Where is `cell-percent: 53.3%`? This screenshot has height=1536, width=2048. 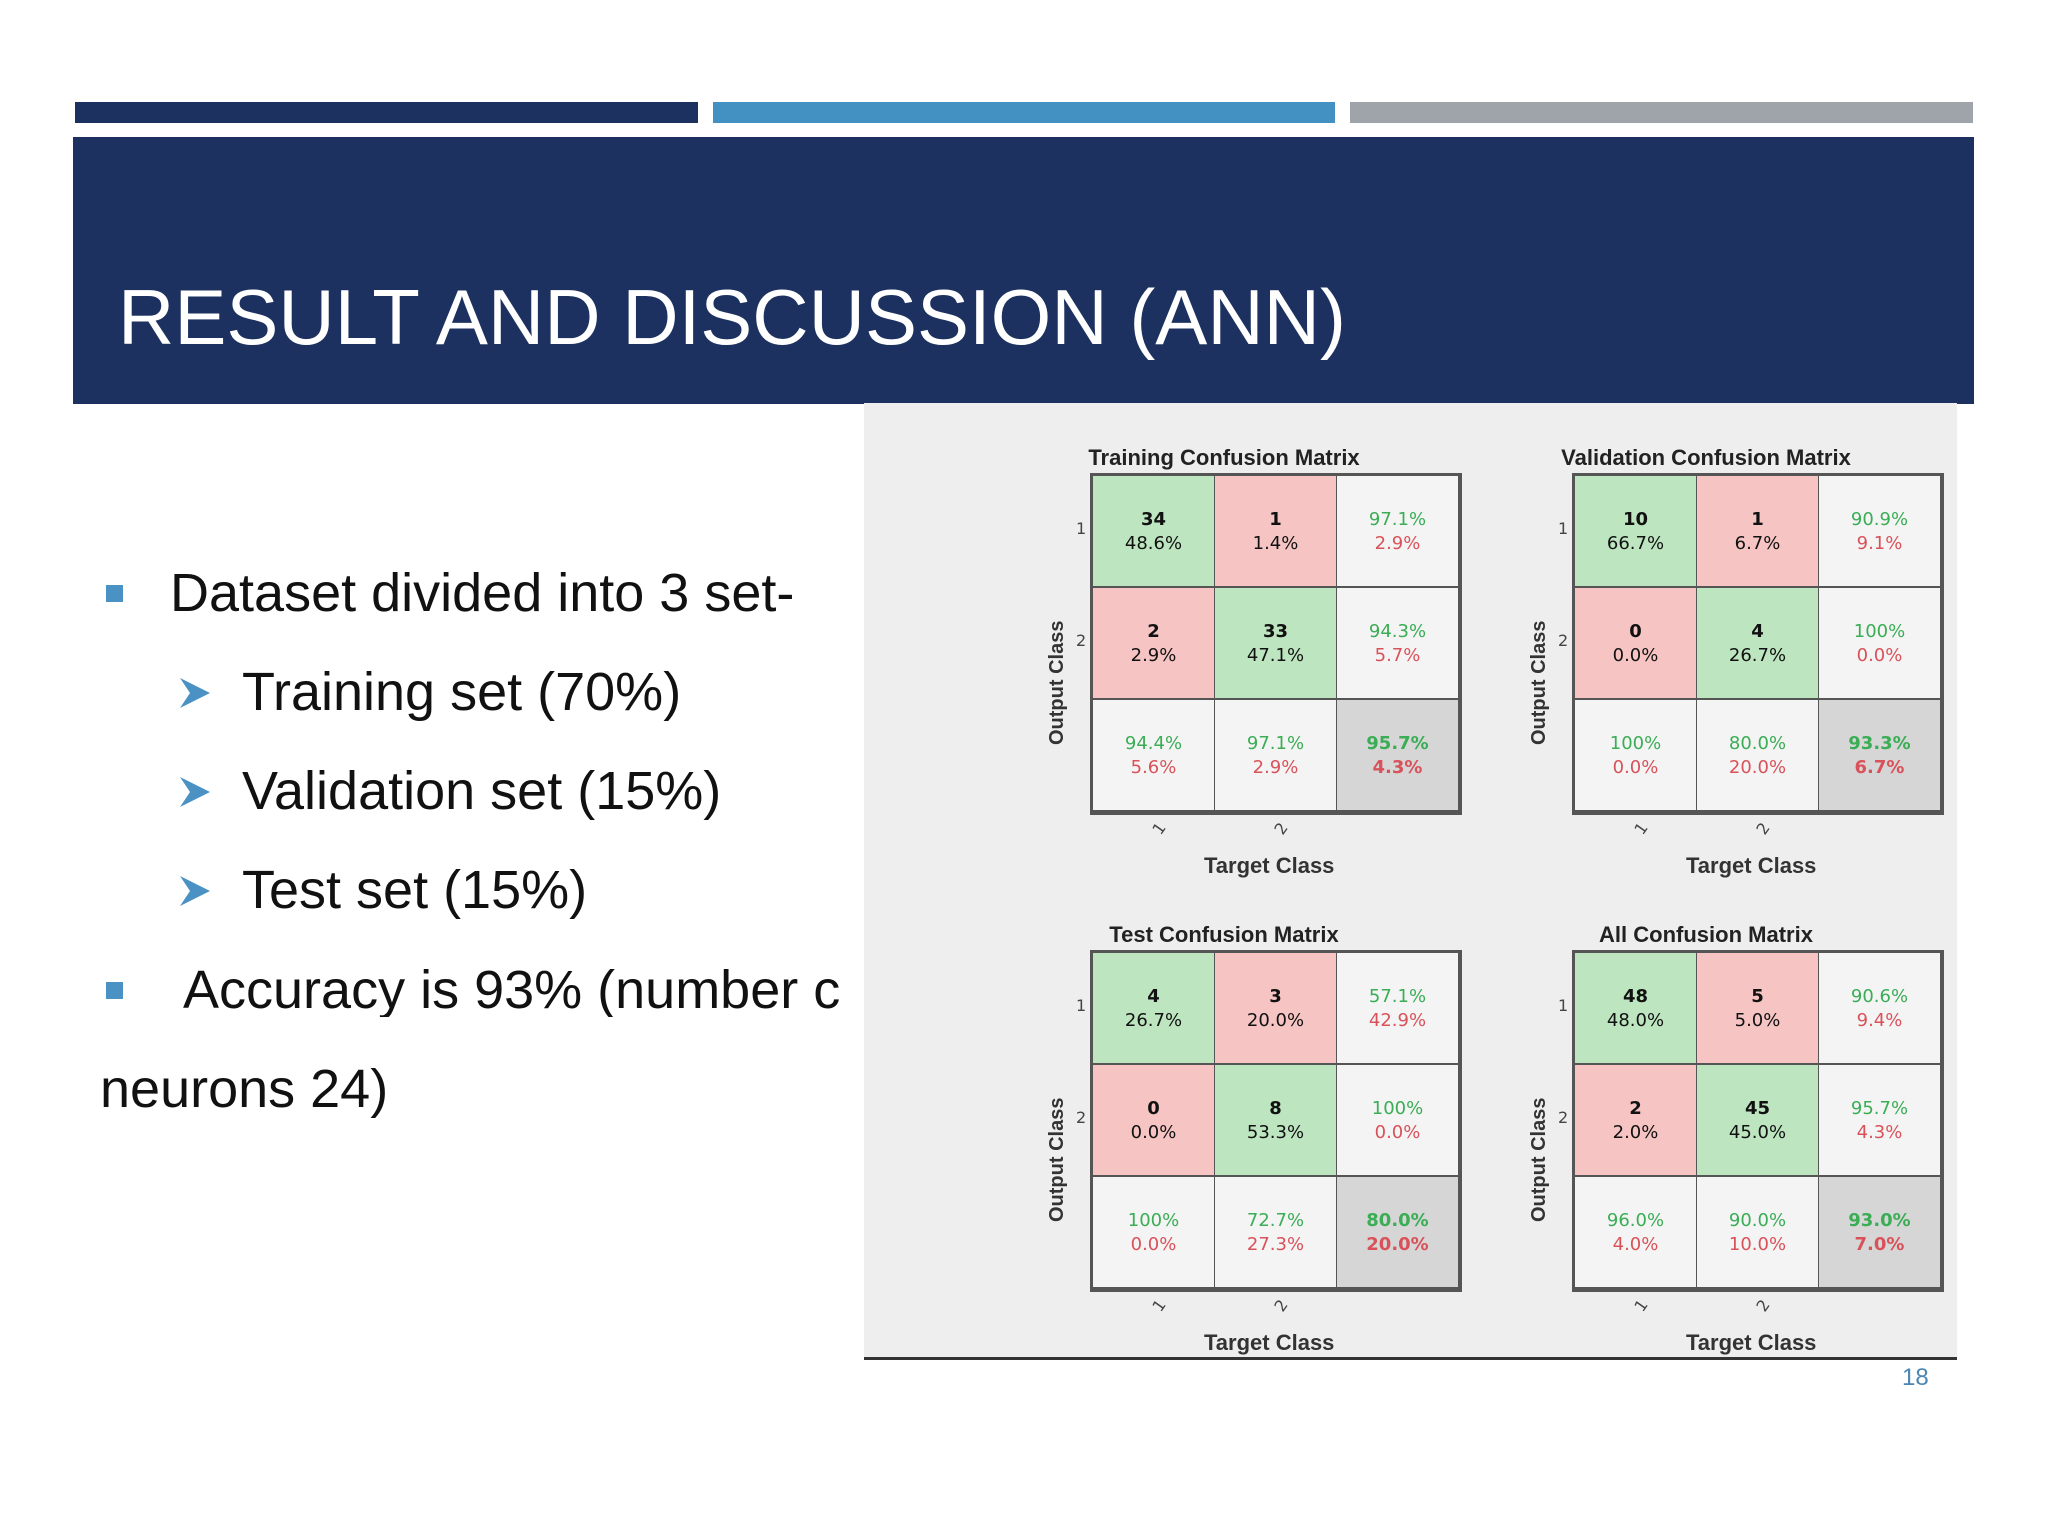
cell-percent: 53.3% is located at coordinates (1275, 1132).